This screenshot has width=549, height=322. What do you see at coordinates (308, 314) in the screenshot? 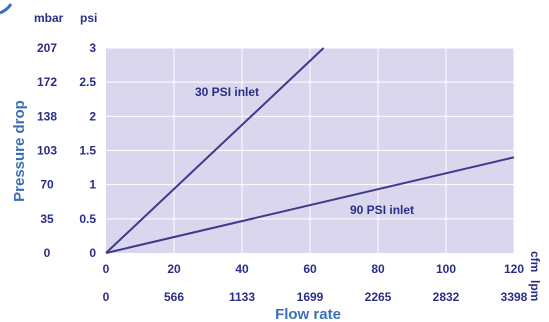
I see `x-axis-title: Flow rate` at bounding box center [308, 314].